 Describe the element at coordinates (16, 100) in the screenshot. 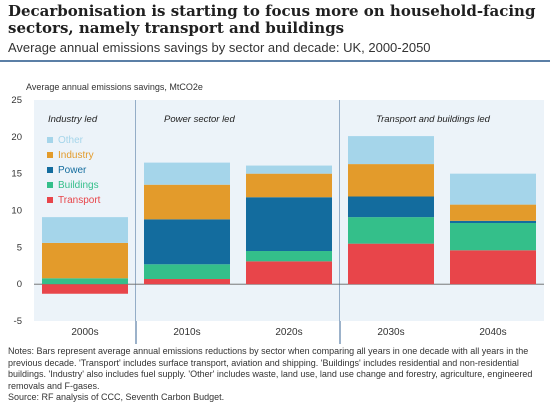

I see `y-tick-label: 25` at that location.